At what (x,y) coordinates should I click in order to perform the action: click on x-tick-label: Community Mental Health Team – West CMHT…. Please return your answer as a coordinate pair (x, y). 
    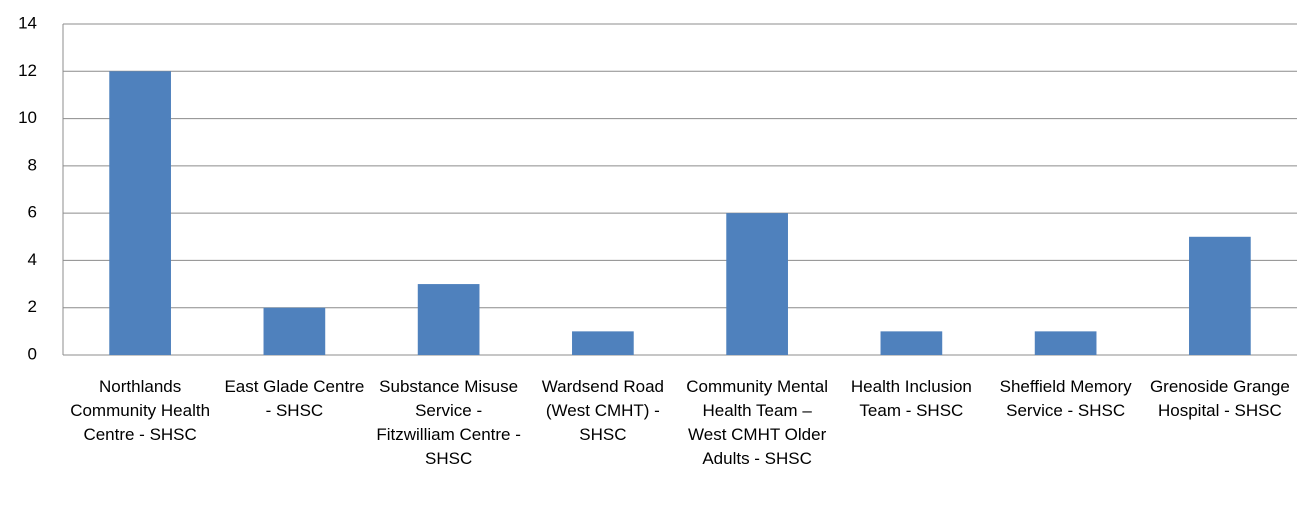
    Looking at the image, I should click on (757, 422).